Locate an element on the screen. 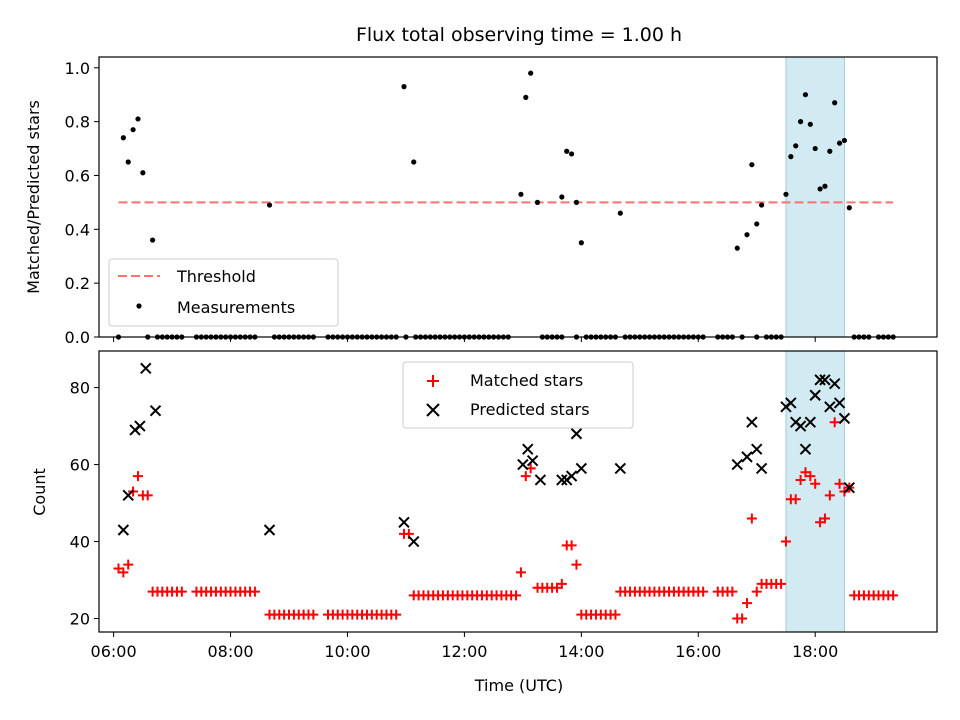 The height and width of the screenshot is (720, 960). top-y-tick-label: 0.8 is located at coordinates (77, 122).